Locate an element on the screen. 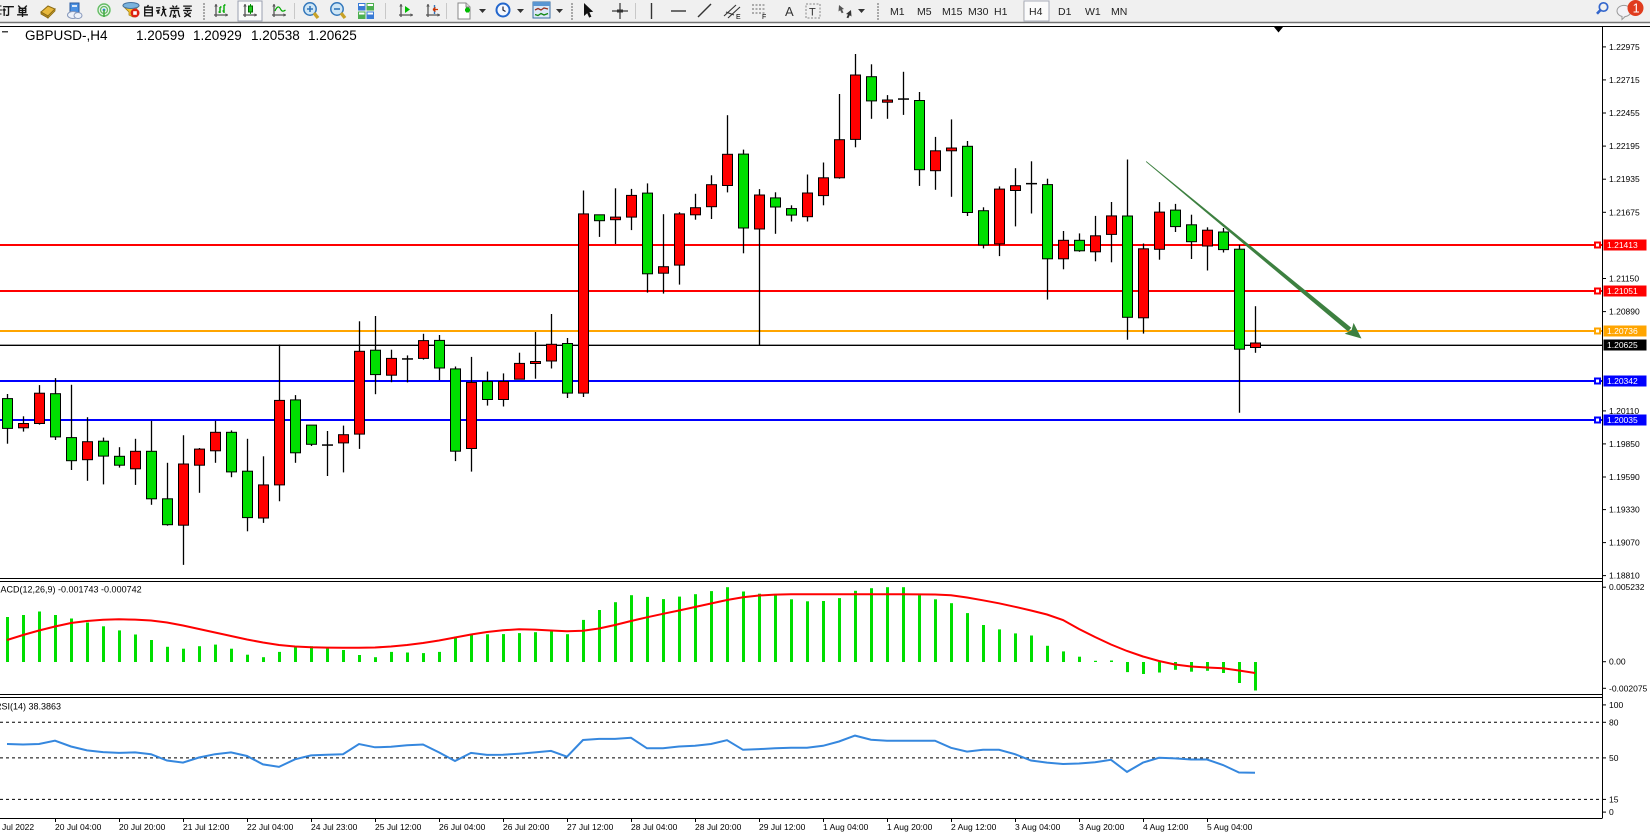  svg-text: 25 Jul 12:00 is located at coordinates (398, 827).